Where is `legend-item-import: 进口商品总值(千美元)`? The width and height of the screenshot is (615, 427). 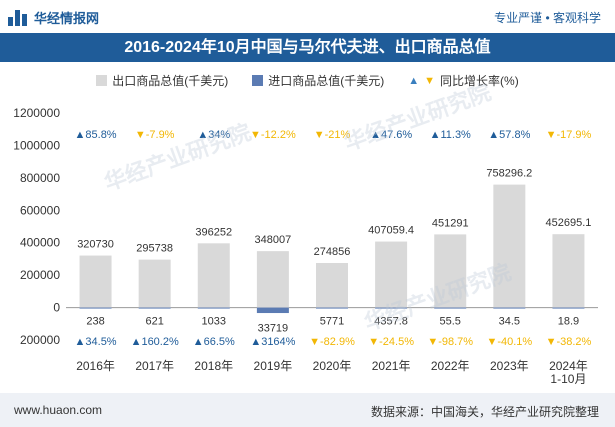
legend-item-import: 进口商品总值(千美元) is located at coordinates (318, 80).